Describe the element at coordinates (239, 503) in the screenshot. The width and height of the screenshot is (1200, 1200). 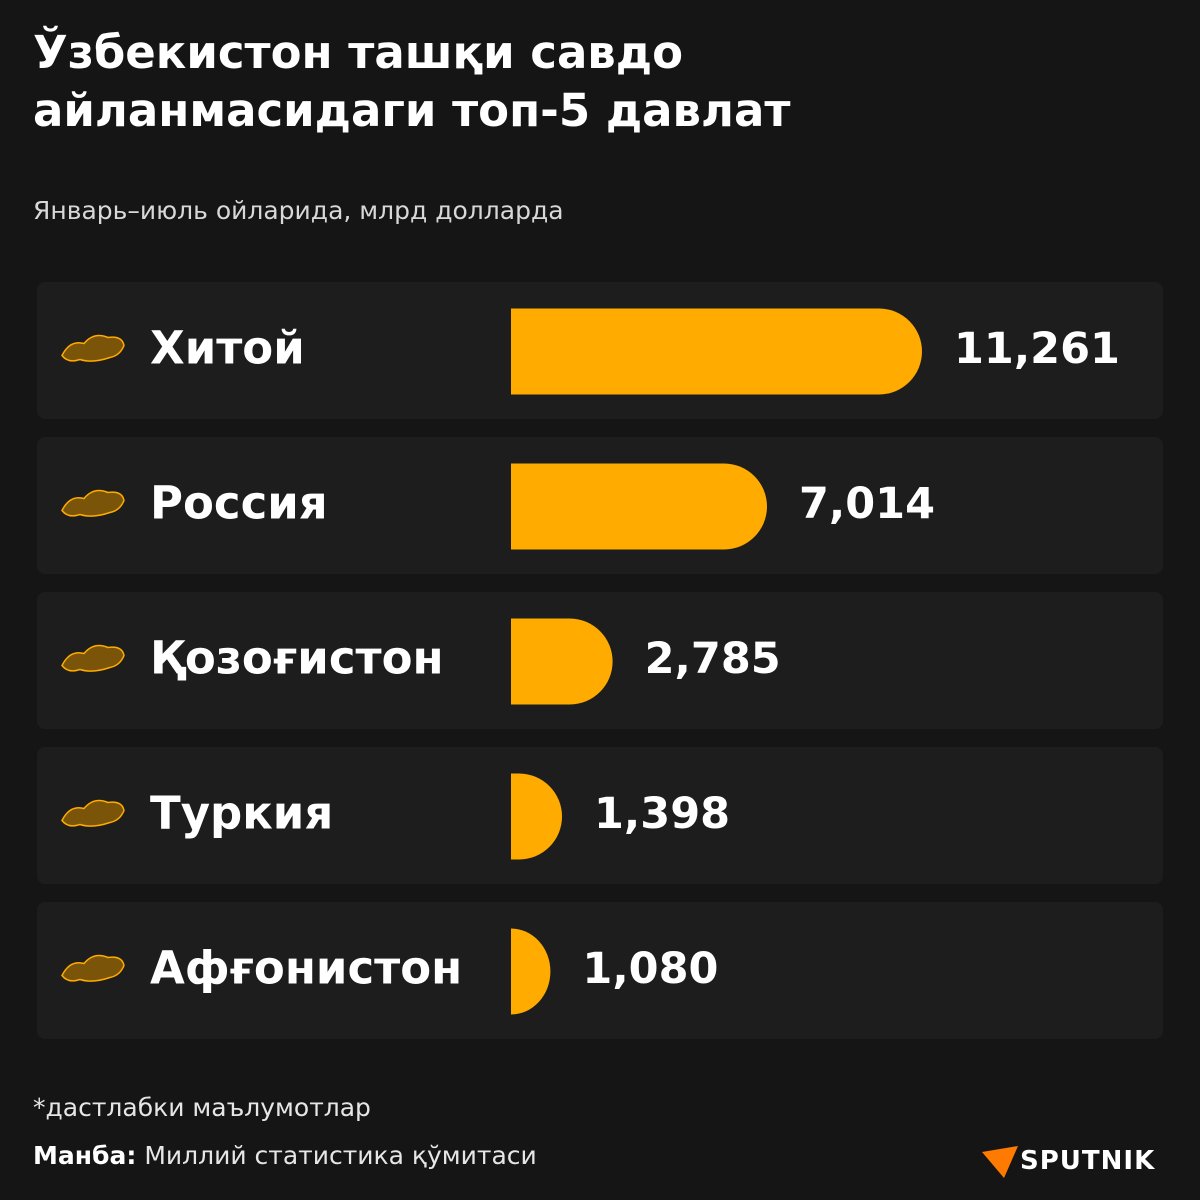
I see `category-label: Россия` at that location.